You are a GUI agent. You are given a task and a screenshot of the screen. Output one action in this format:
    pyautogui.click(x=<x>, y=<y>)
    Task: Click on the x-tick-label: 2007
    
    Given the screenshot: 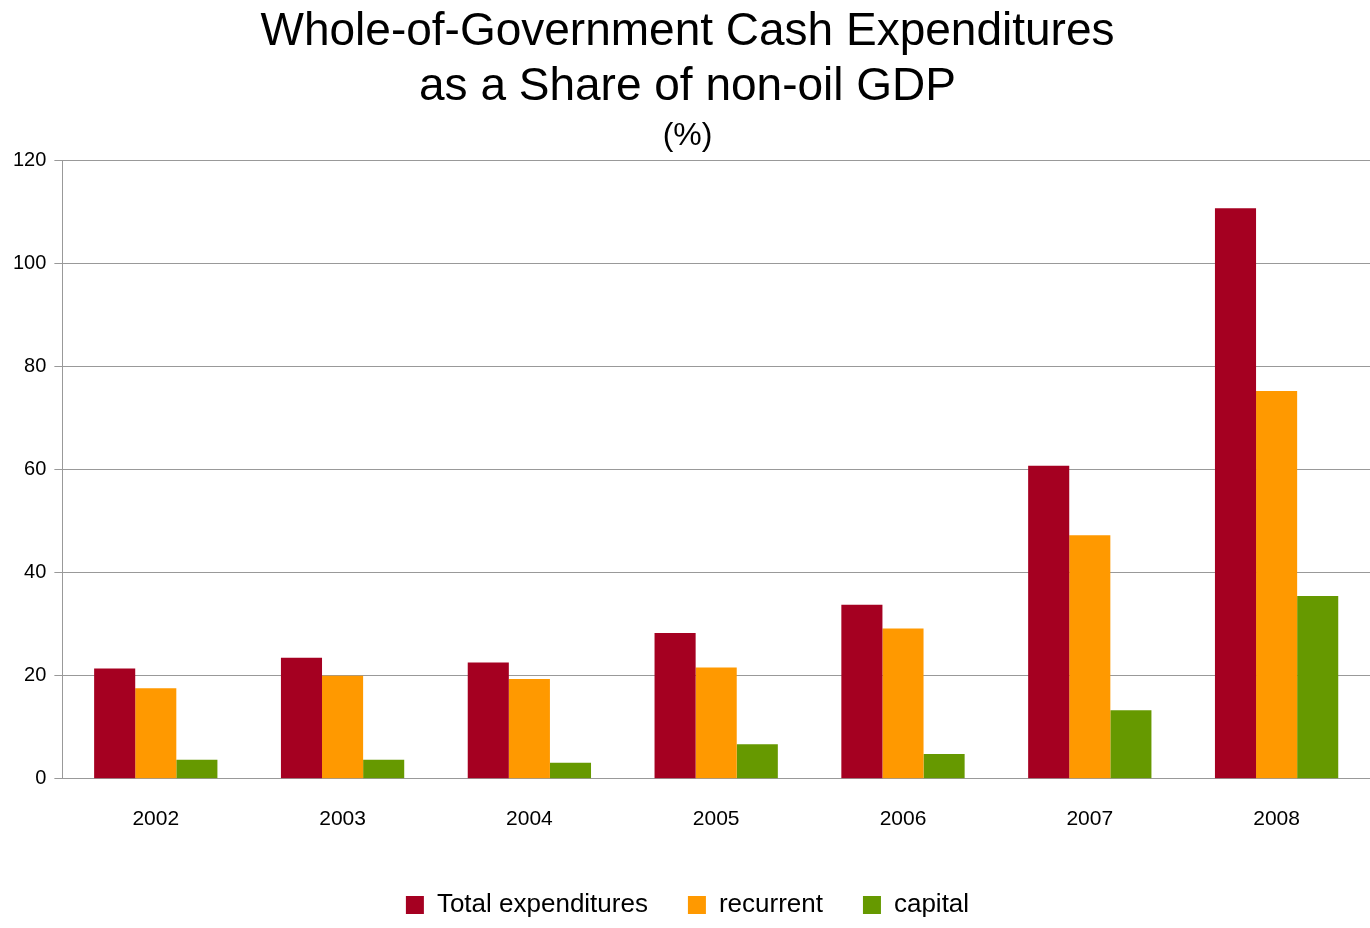 What is the action you would take?
    pyautogui.click(x=1090, y=818)
    